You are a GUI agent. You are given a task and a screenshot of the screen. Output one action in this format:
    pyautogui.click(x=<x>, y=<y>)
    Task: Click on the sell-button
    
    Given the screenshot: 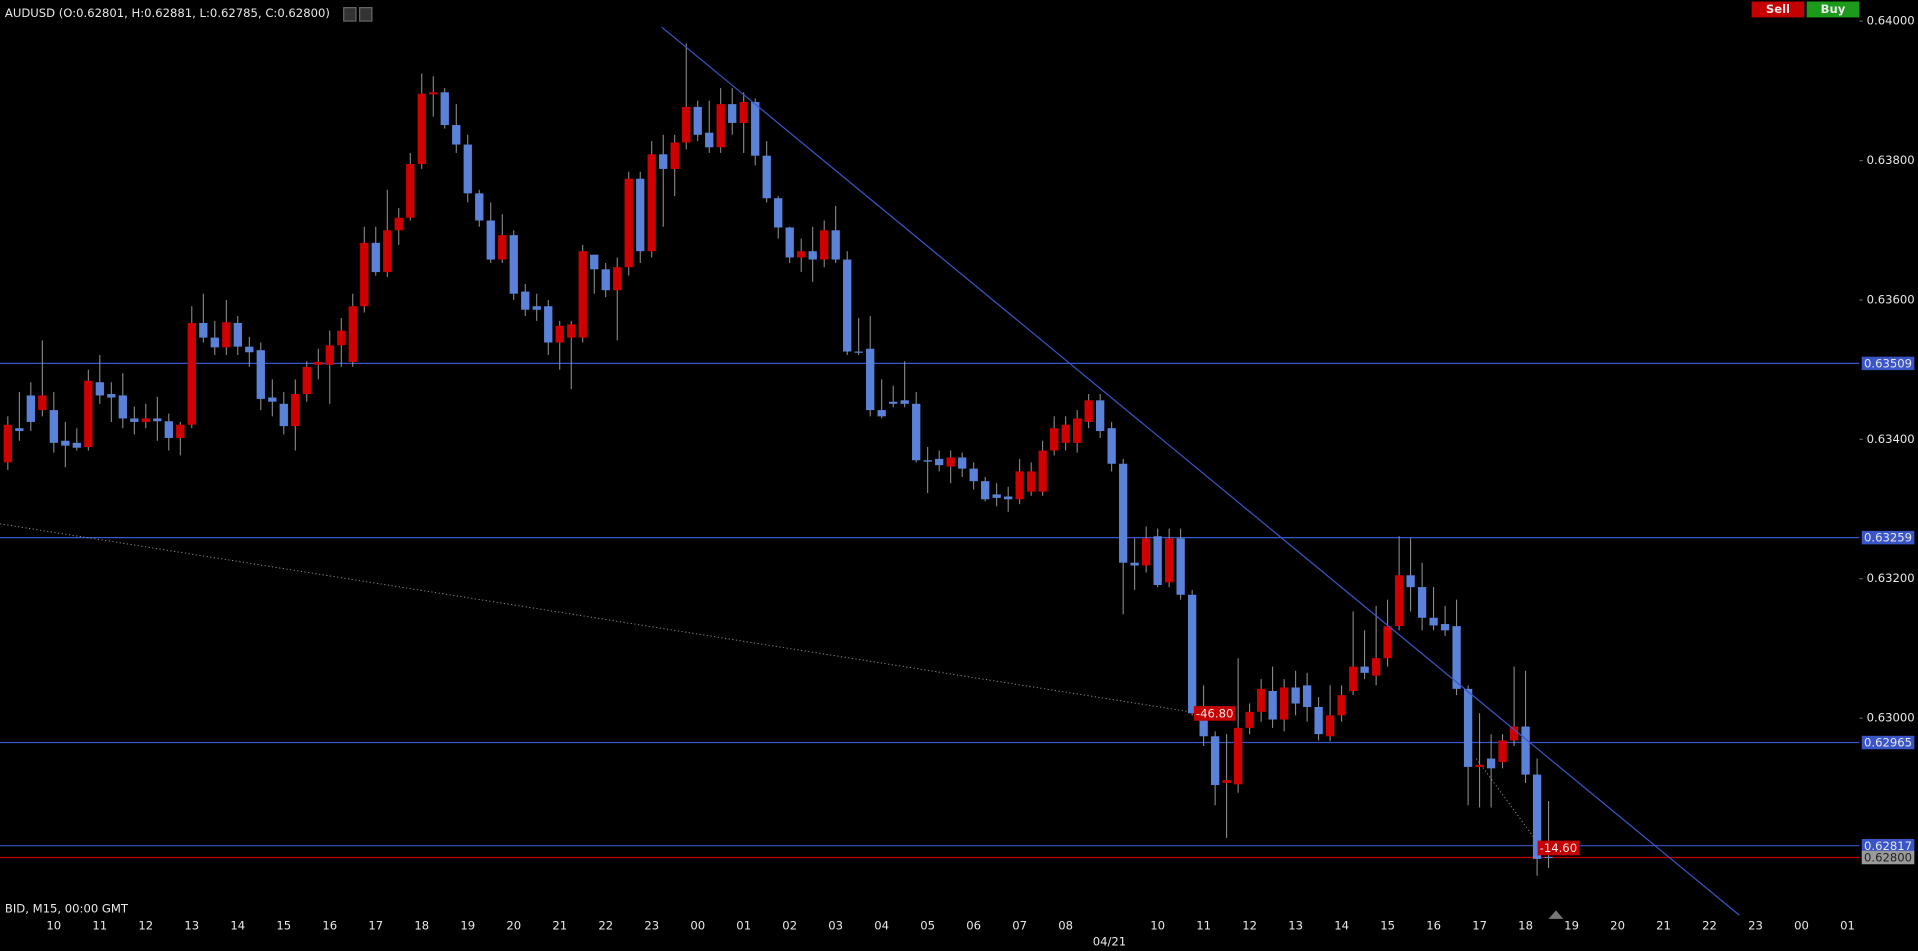 What is the action you would take?
    pyautogui.click(x=1778, y=9)
    